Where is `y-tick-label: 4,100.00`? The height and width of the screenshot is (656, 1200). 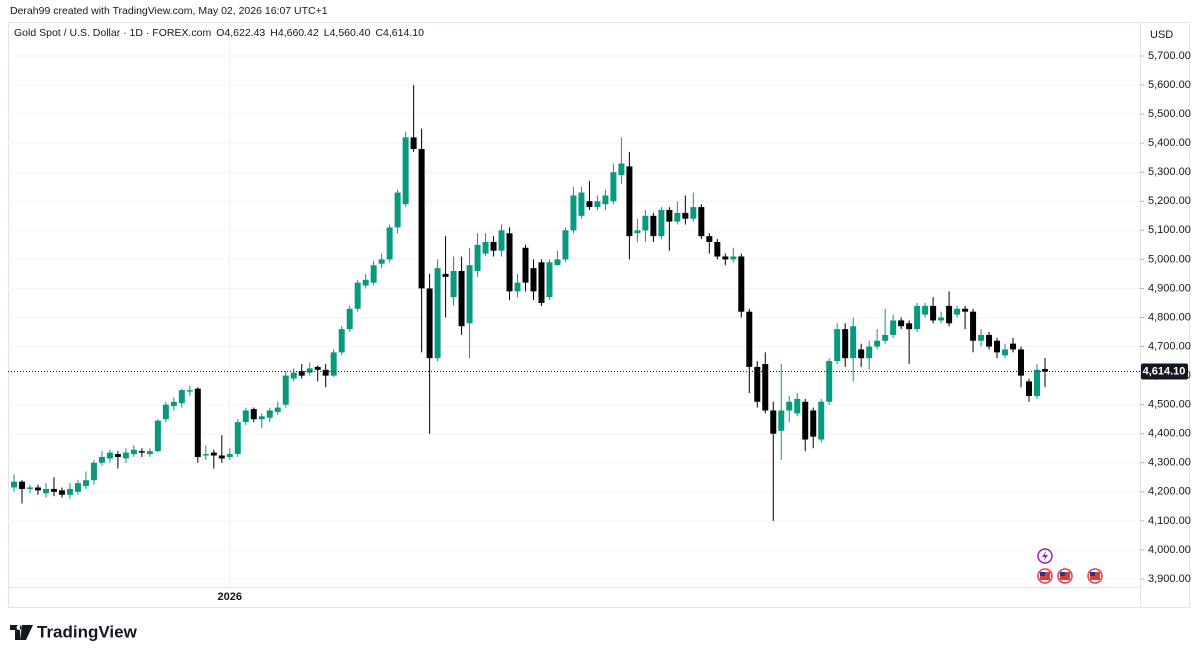 y-tick-label: 4,100.00 is located at coordinates (1169, 521).